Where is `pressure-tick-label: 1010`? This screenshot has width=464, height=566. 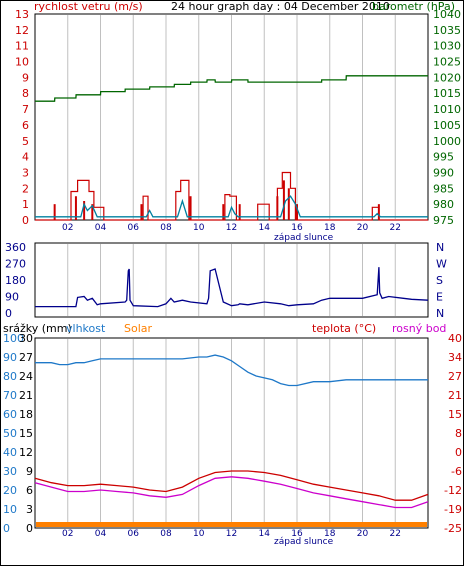 pressure-tick-label: 1010 is located at coordinates (447, 109).